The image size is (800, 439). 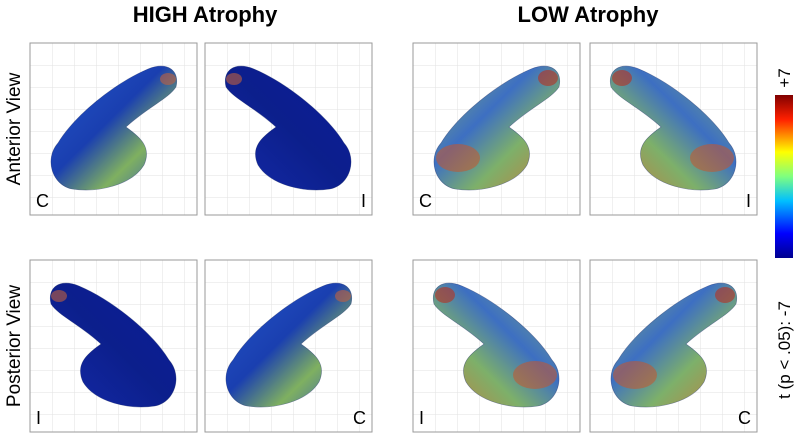 I want to click on row-label: Anterior View, so click(x=14, y=128).